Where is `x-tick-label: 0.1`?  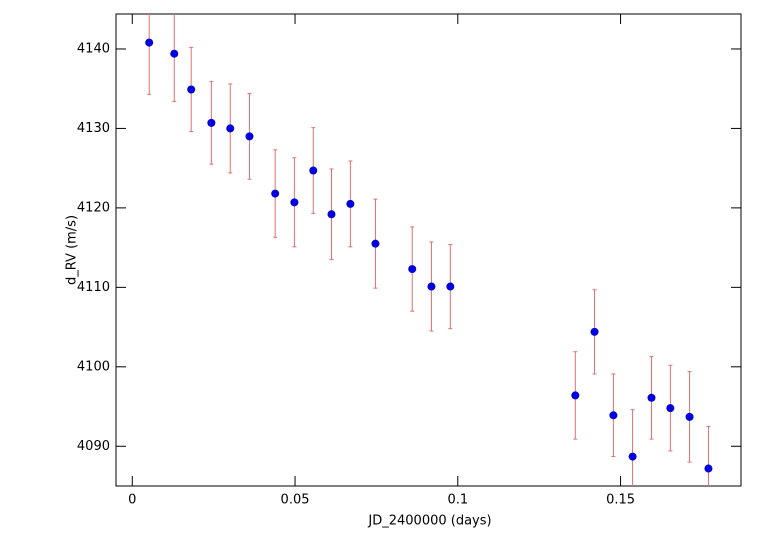
x-tick-label: 0.1 is located at coordinates (457, 500).